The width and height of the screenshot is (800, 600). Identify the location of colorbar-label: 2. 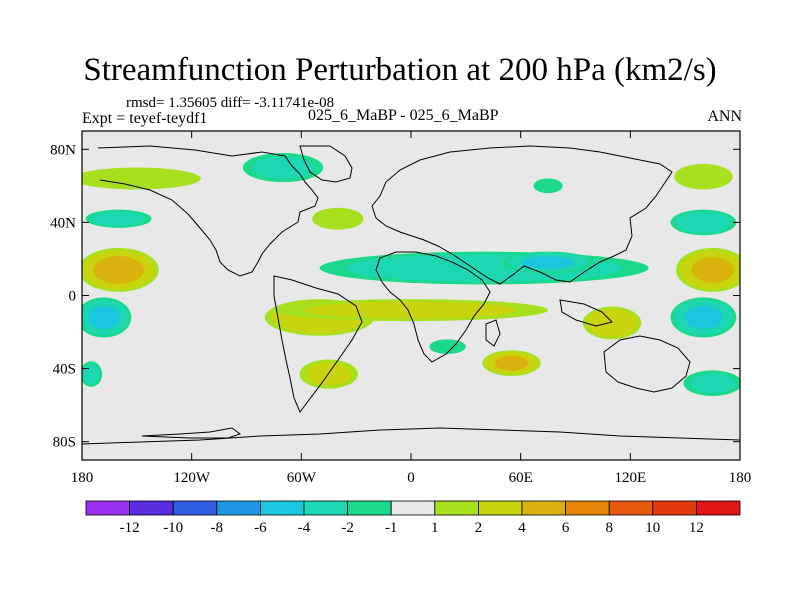
(479, 528).